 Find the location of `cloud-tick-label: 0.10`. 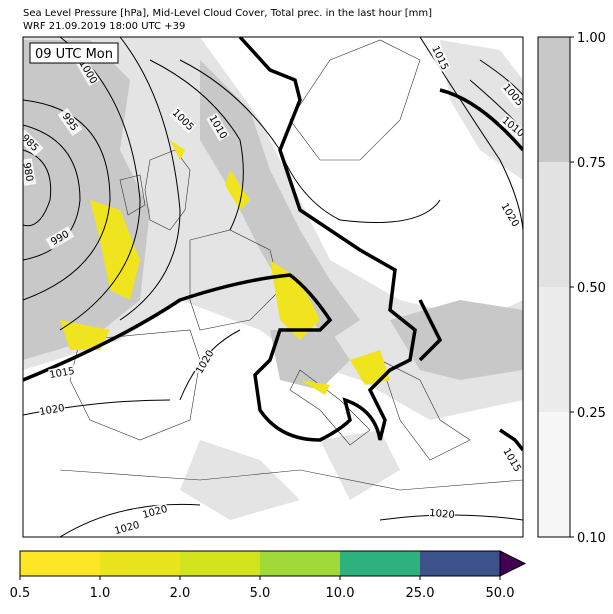

cloud-tick-label: 0.10 is located at coordinates (591, 538).